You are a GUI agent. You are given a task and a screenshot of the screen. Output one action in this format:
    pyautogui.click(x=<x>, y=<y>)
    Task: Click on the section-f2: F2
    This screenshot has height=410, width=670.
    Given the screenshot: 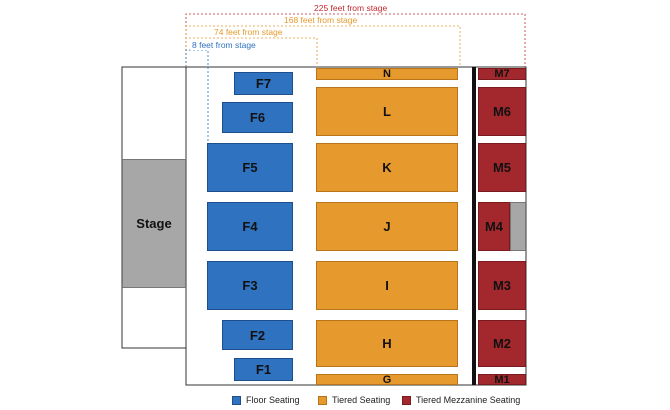 What is the action you would take?
    pyautogui.click(x=257, y=335)
    